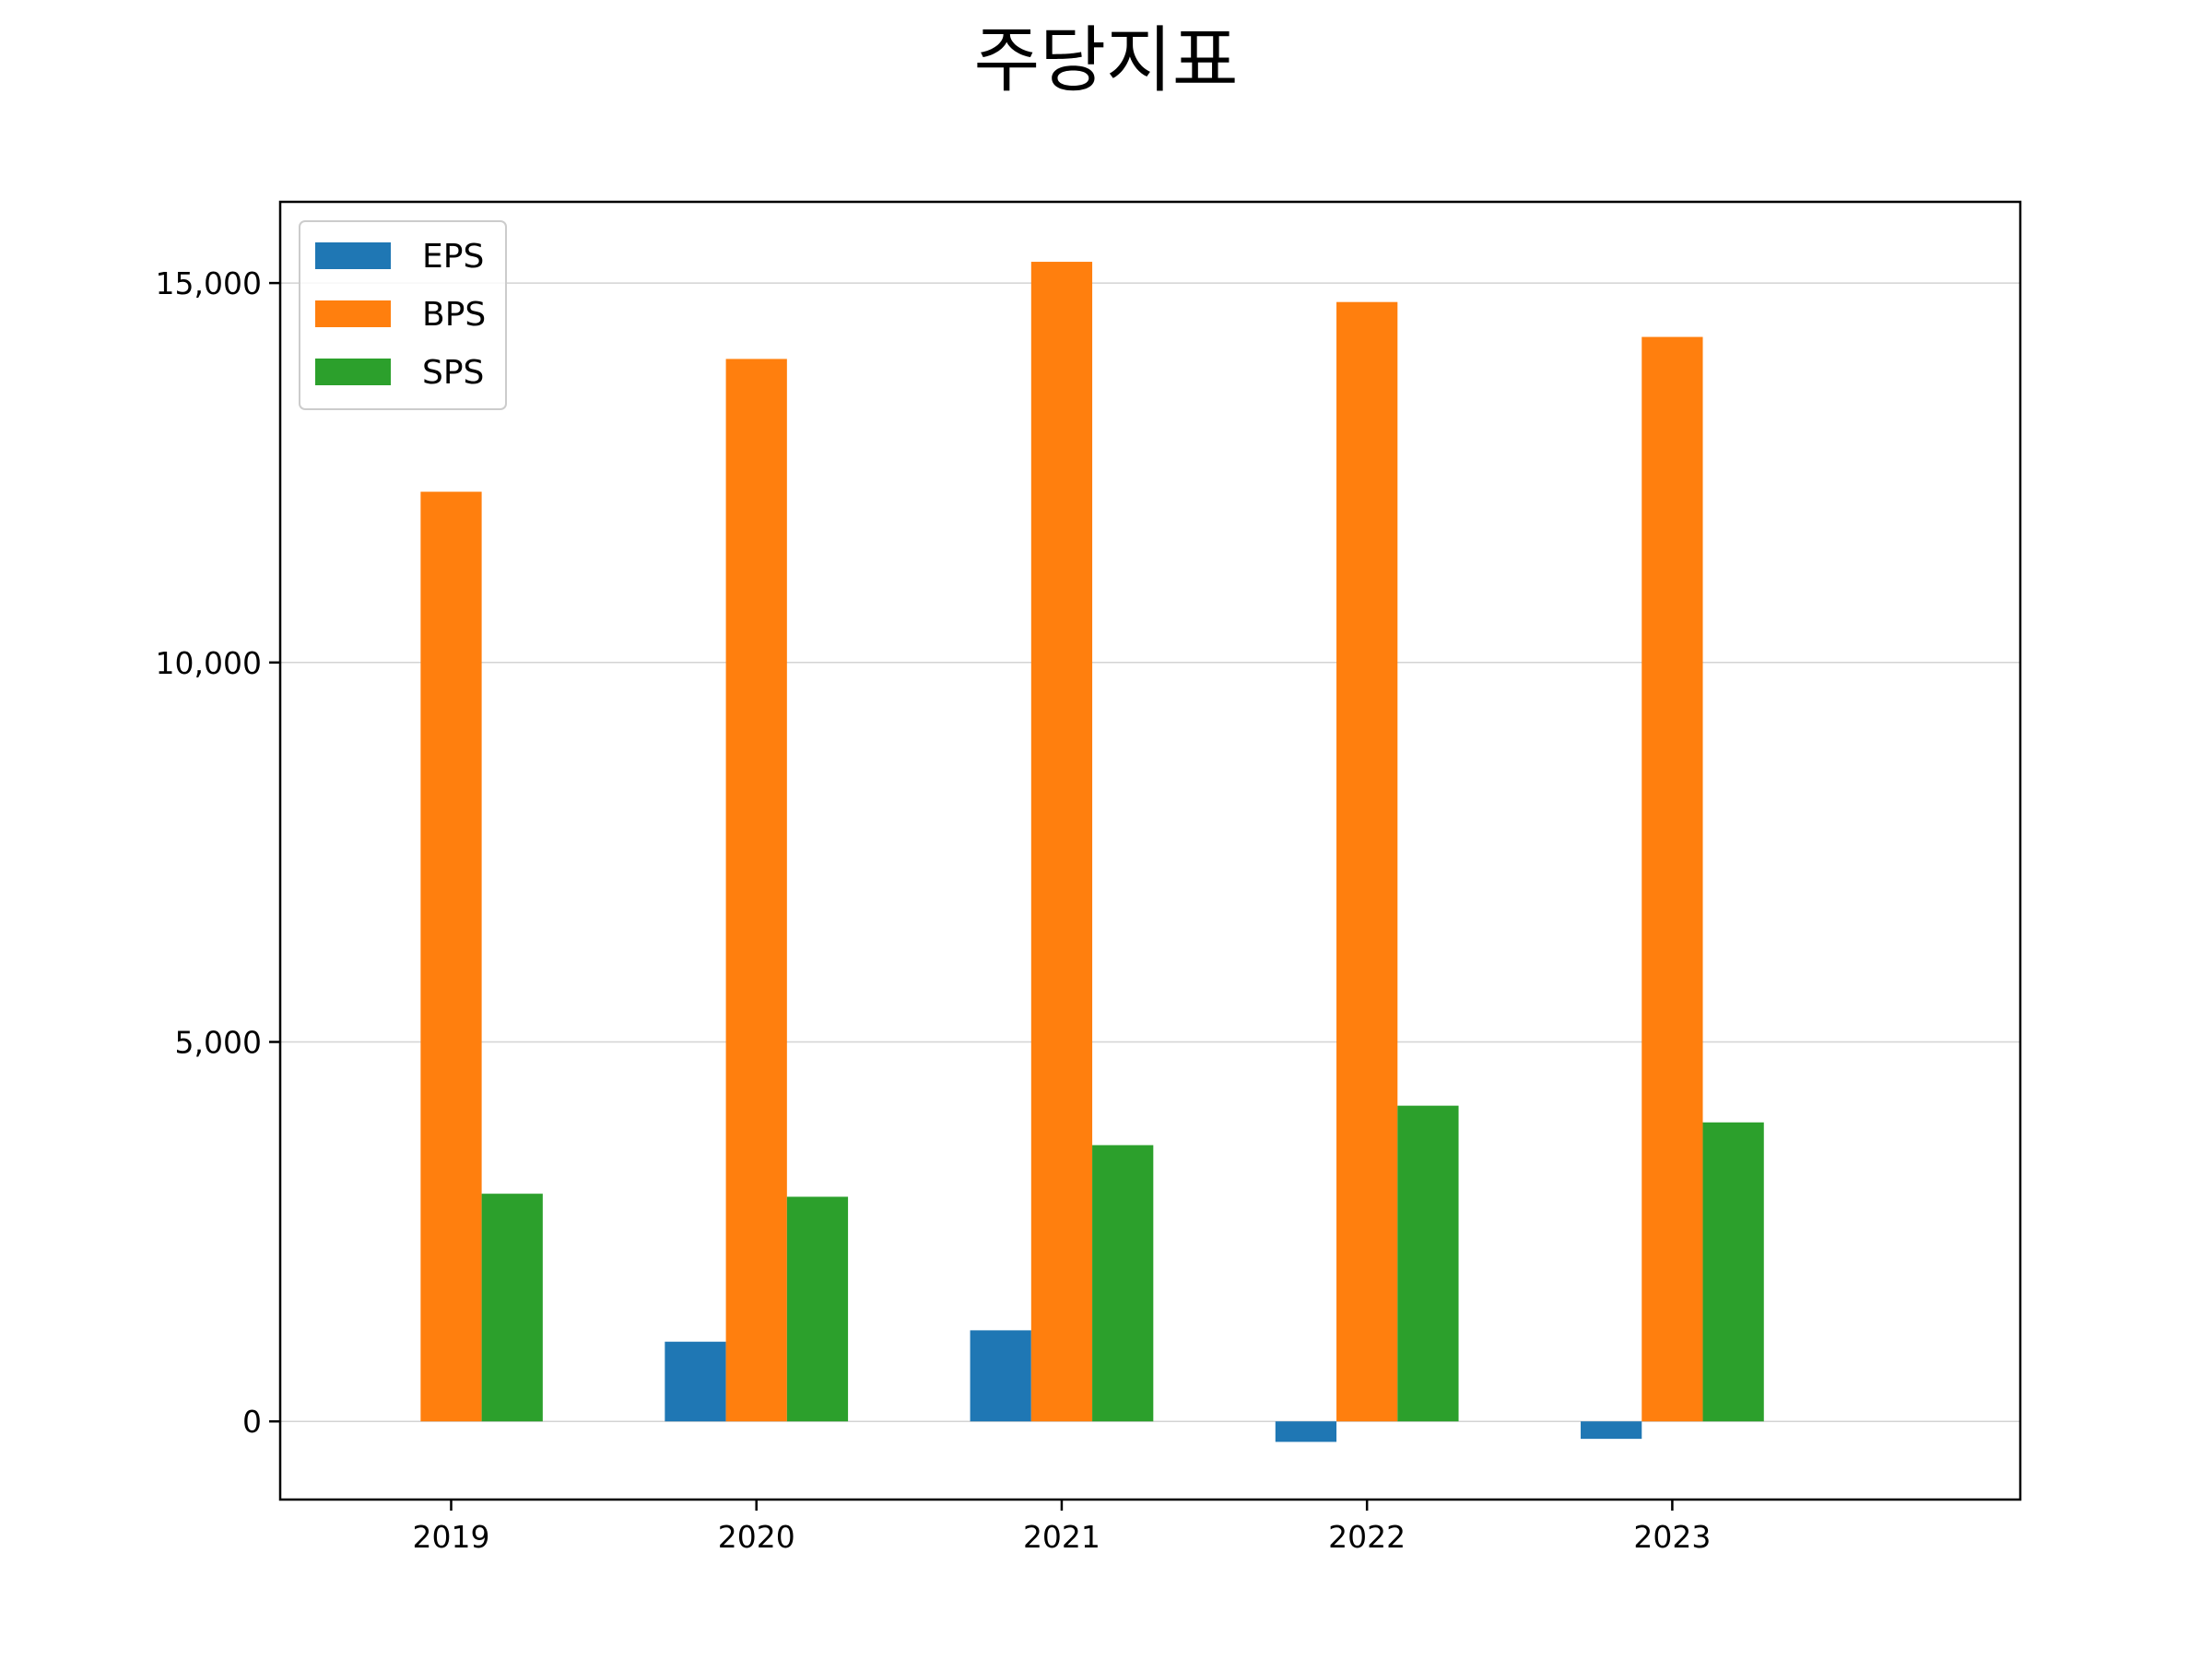 The width and height of the screenshot is (2212, 1659). Describe the element at coordinates (451, 956) in the screenshot. I see `bar-bps-2019` at that location.